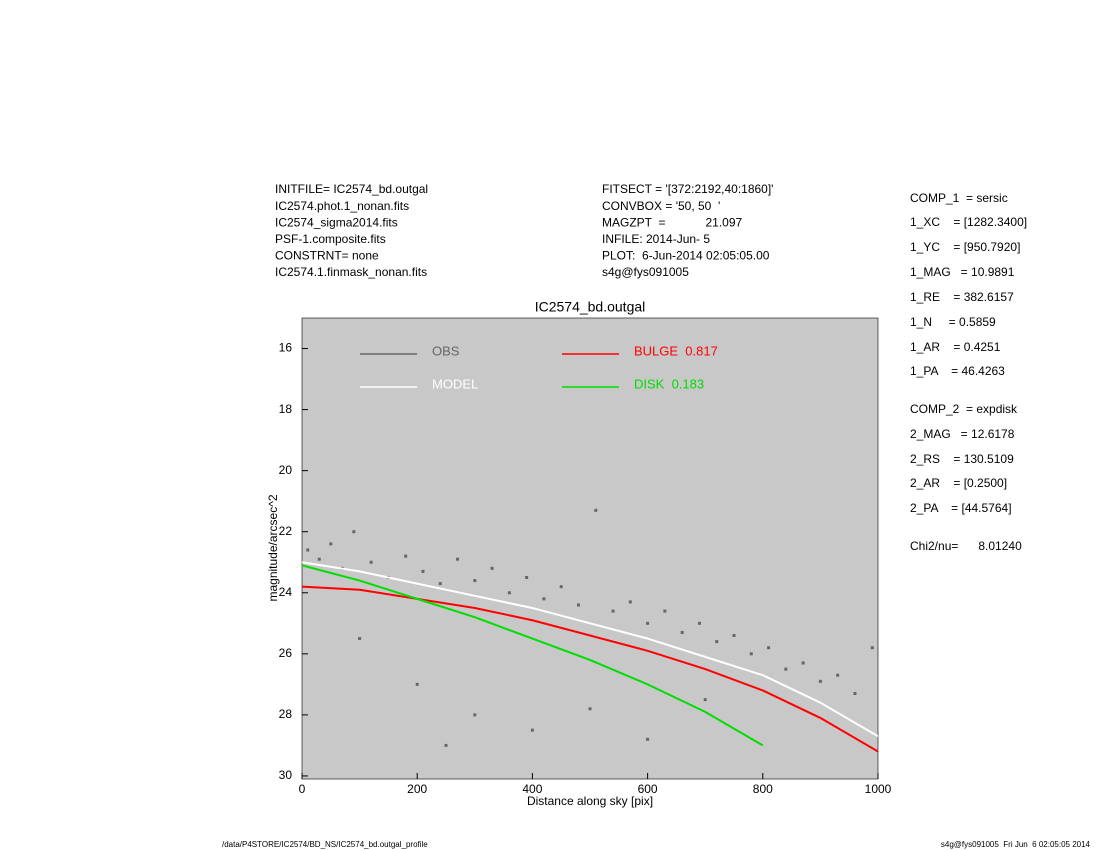 The width and height of the screenshot is (1100, 850). What do you see at coordinates (965, 247) in the screenshot?
I see `fit-parameter: 1_YC = [950.7920]` at bounding box center [965, 247].